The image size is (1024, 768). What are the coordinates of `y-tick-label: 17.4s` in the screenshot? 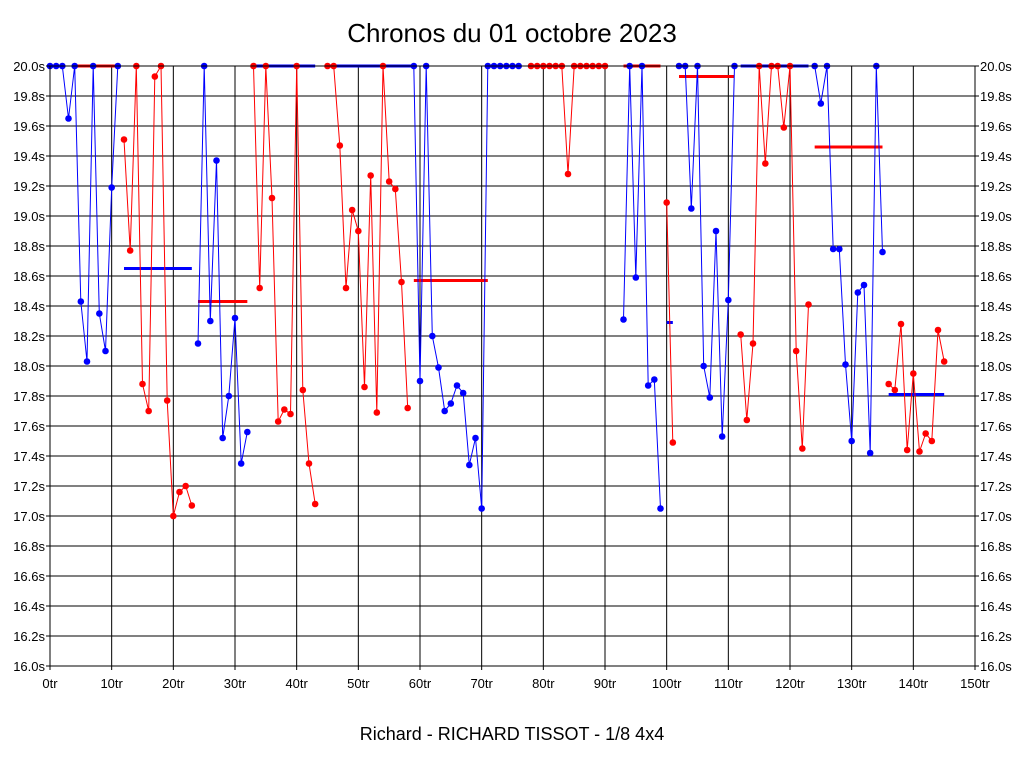 It's located at (29, 456).